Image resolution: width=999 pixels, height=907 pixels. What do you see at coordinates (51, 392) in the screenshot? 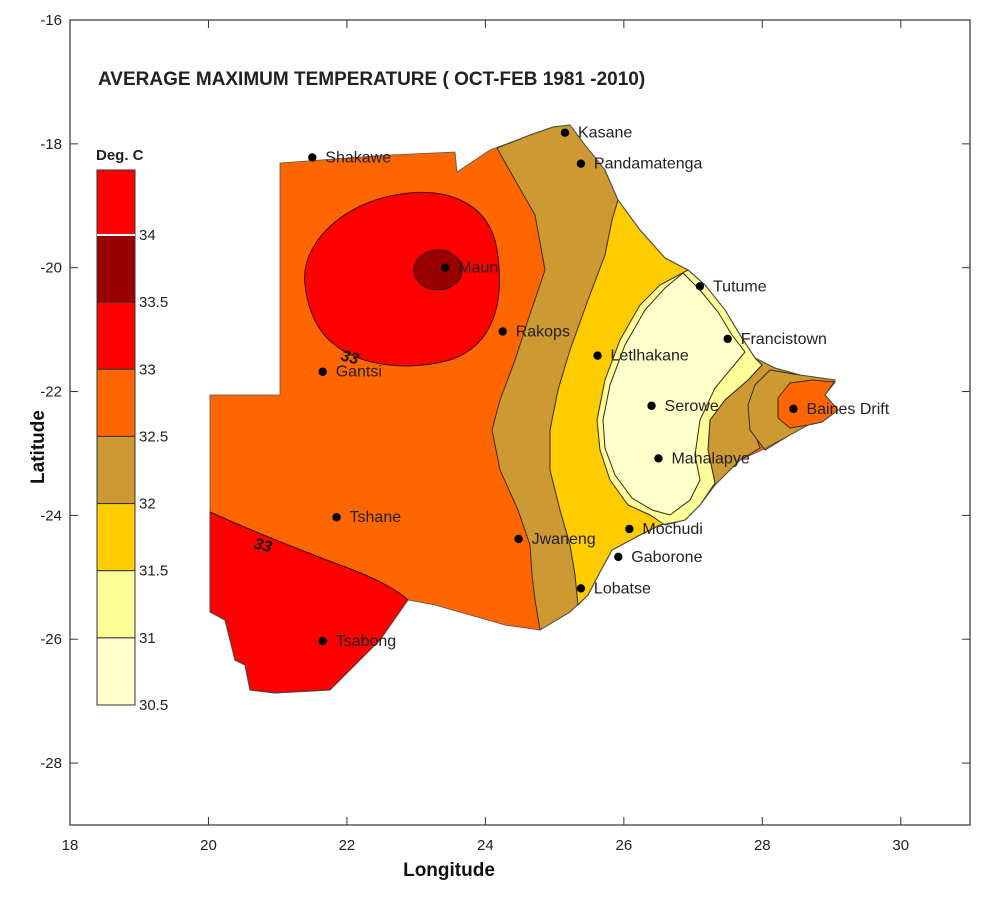
I see `y-tick-label: -22` at bounding box center [51, 392].